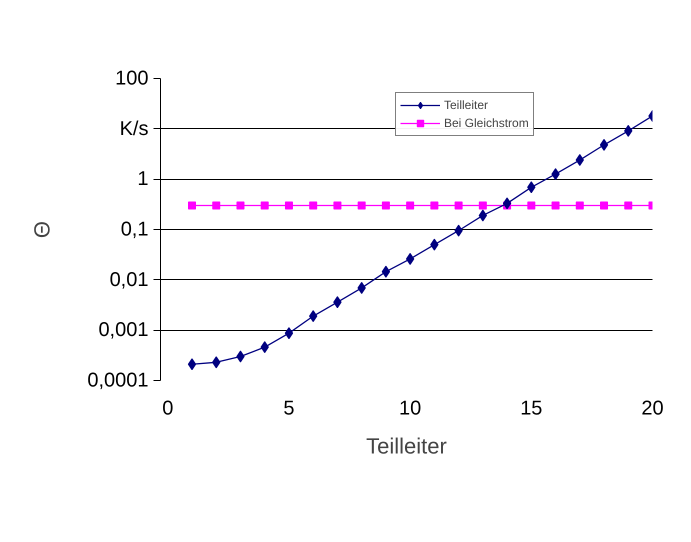 This screenshot has height=542, width=691. Describe the element at coordinates (466, 105) in the screenshot. I see `legend-label: Teilleiter` at that location.